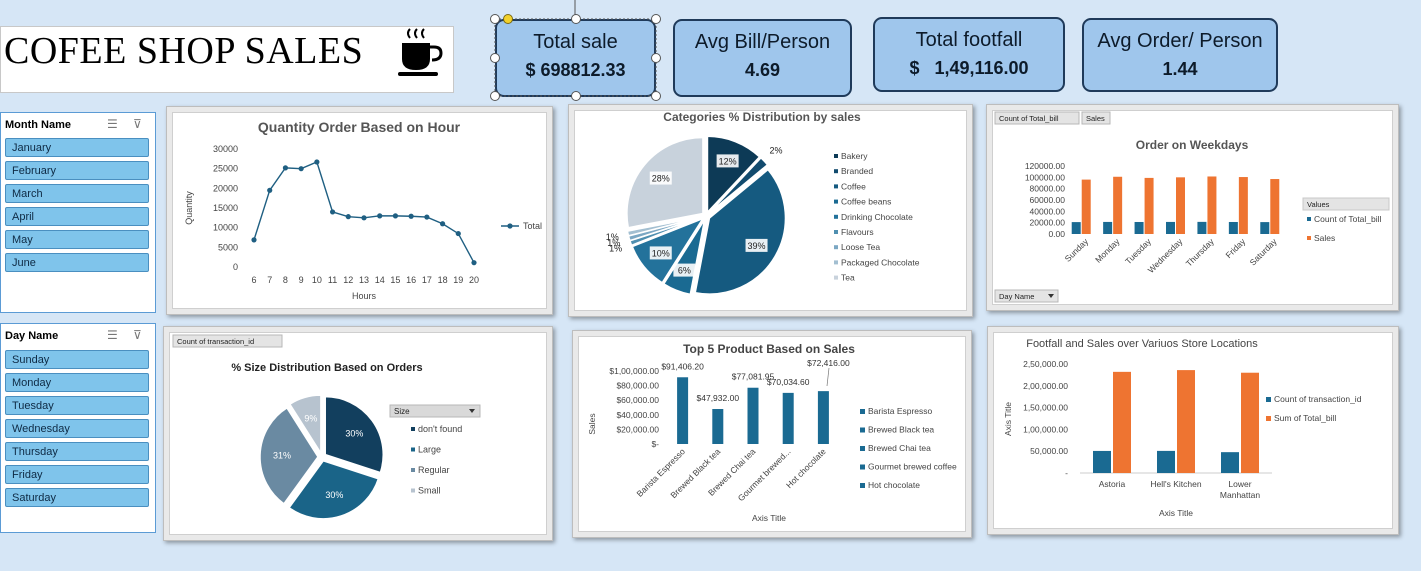 The image size is (1421, 571). I want to click on x-tick-label: 6, so click(253, 280).